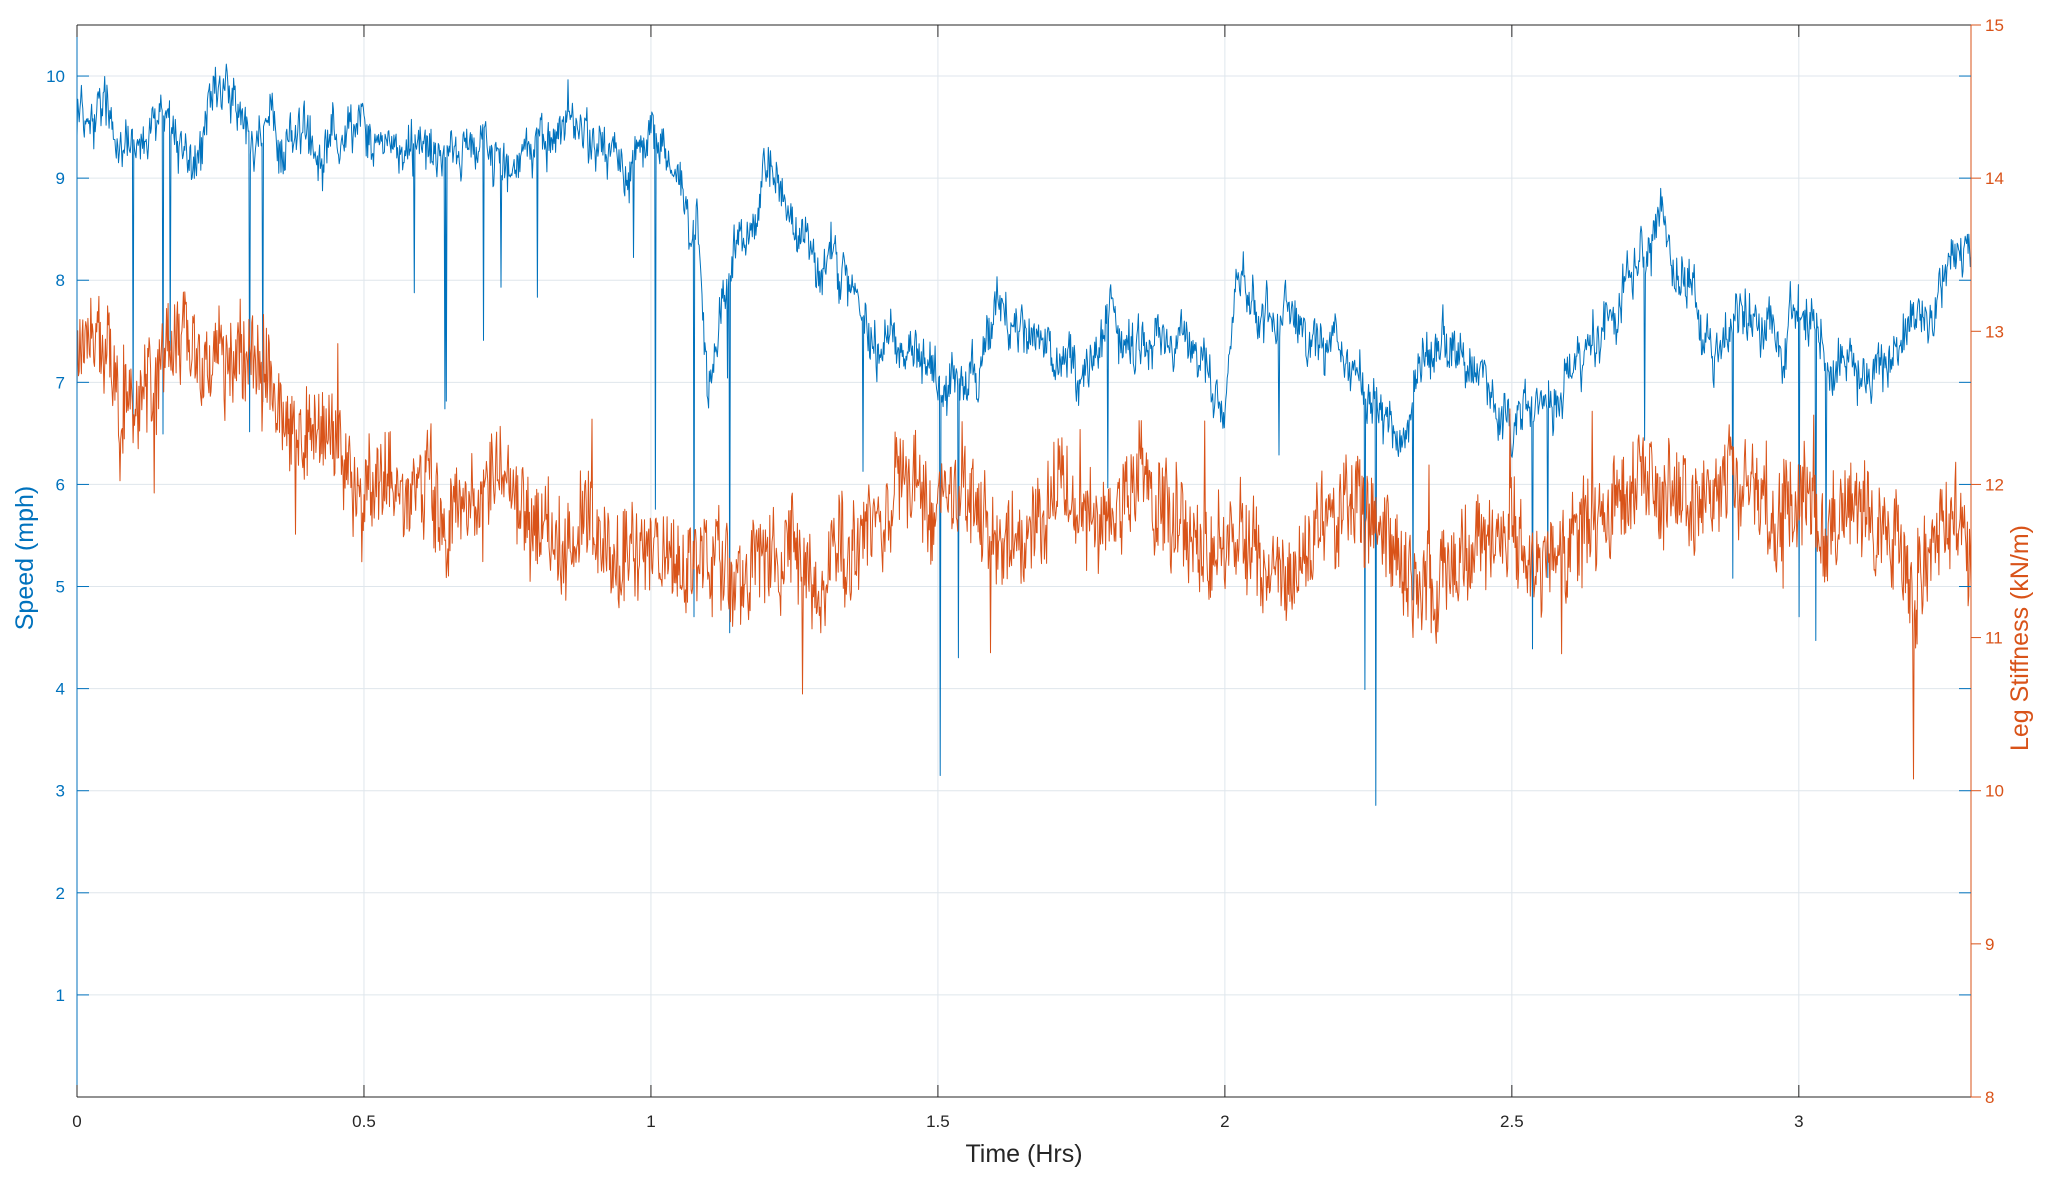  What do you see at coordinates (1989, 1097) in the screenshot?
I see `y-right-tick-label: 8` at bounding box center [1989, 1097].